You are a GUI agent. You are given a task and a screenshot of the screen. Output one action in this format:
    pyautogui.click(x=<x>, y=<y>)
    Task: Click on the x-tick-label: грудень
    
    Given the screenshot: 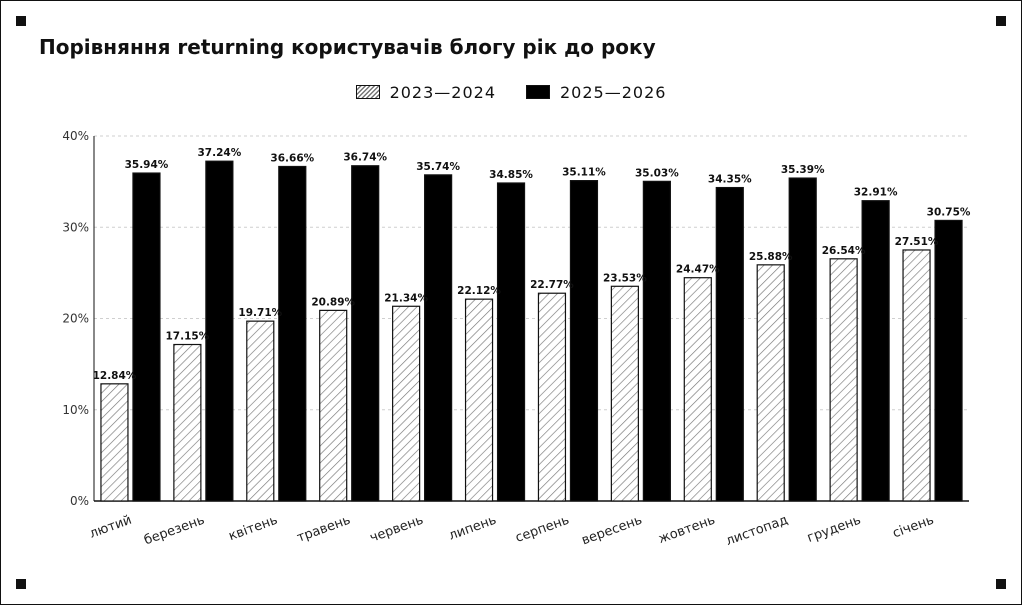 What is the action you would take?
    pyautogui.click(x=834, y=529)
    